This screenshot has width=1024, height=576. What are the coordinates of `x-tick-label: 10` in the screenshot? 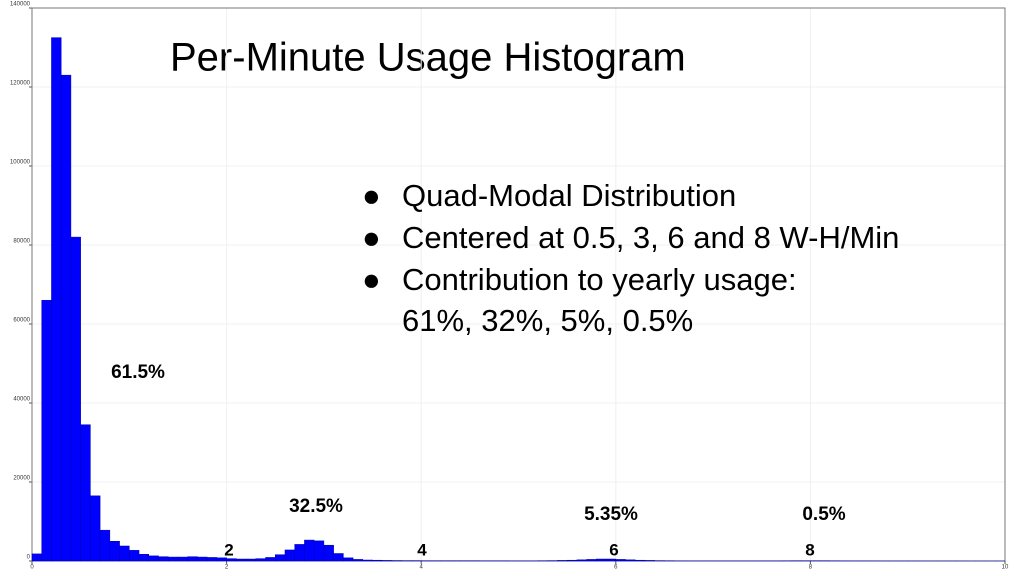 It's located at (1005, 568).